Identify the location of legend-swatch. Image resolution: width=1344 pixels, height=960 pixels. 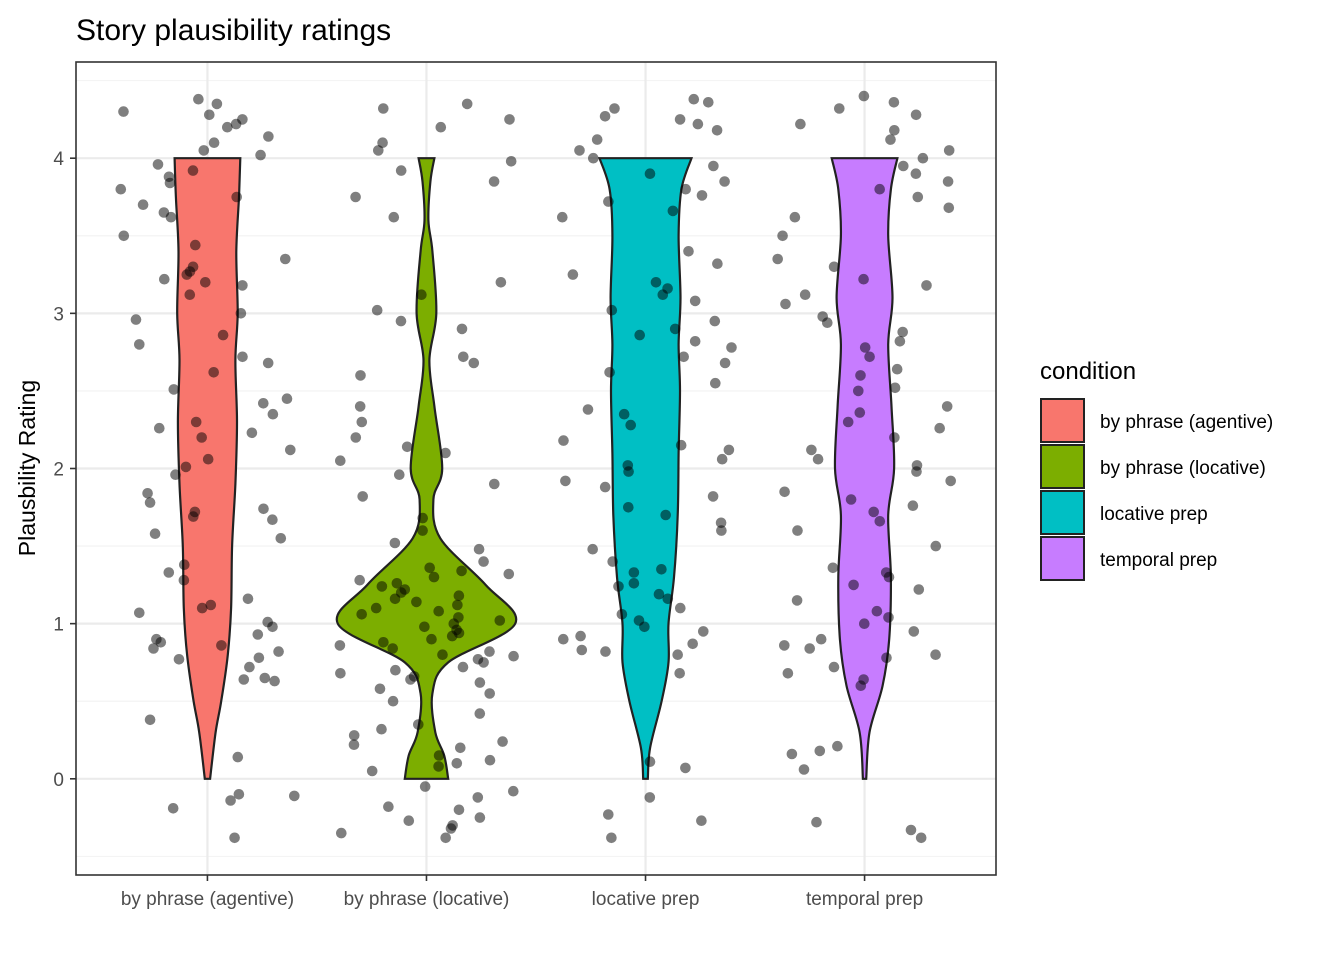
(1062, 558).